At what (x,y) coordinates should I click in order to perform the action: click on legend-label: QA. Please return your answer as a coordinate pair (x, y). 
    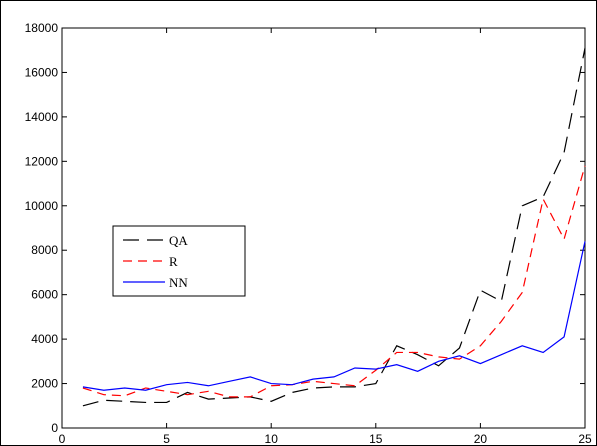
    Looking at the image, I should click on (178, 240).